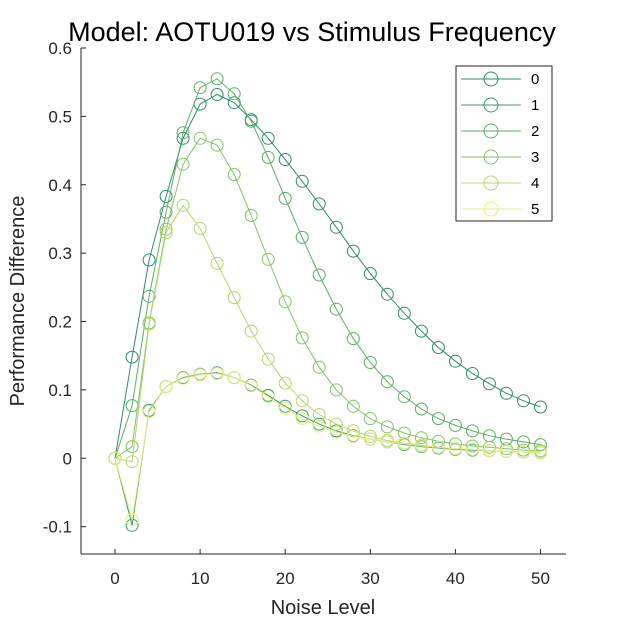 This screenshot has width=625, height=625. Describe the element at coordinates (60, 185) in the screenshot. I see `y-tick-label: 0.4` at that location.